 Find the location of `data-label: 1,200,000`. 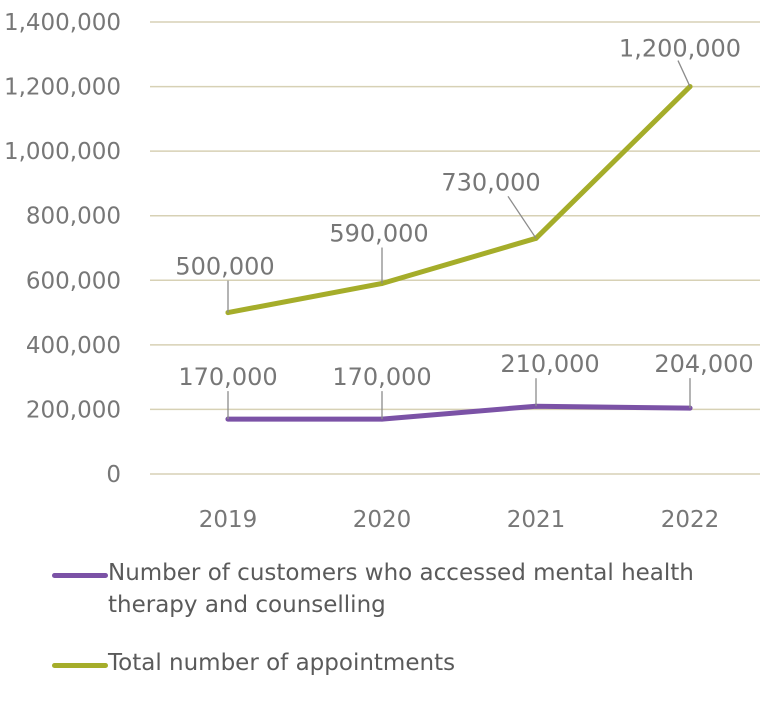

data-label: 1,200,000 is located at coordinates (680, 49).